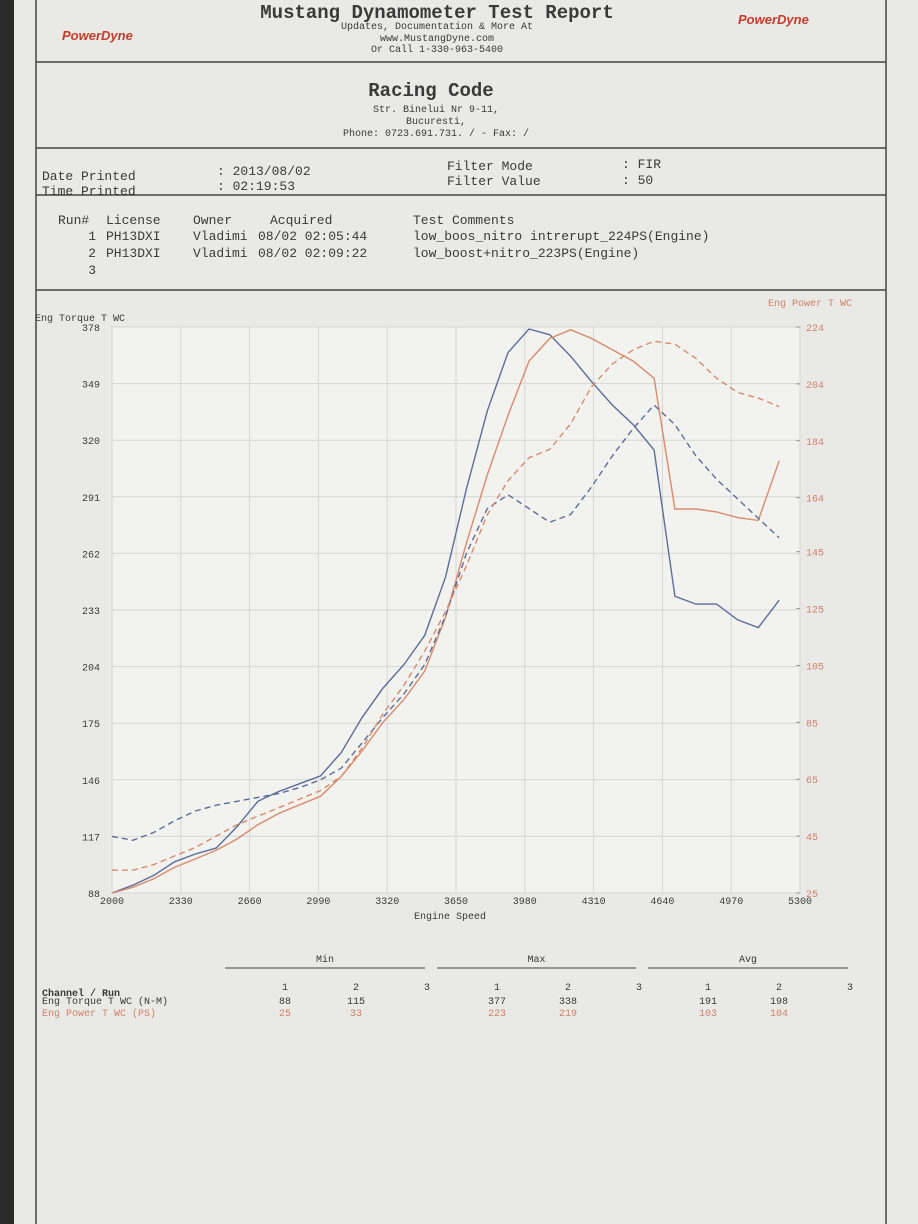 The image size is (918, 1224). What do you see at coordinates (91, 838) in the screenshot?
I see `y-tick-label: 117` at bounding box center [91, 838].